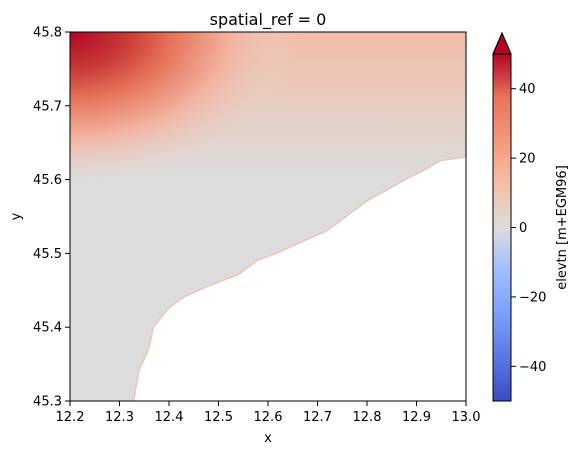 This screenshot has height=455, width=578. What do you see at coordinates (218, 417) in the screenshot?
I see `x-tick-label: 12.5` at bounding box center [218, 417].